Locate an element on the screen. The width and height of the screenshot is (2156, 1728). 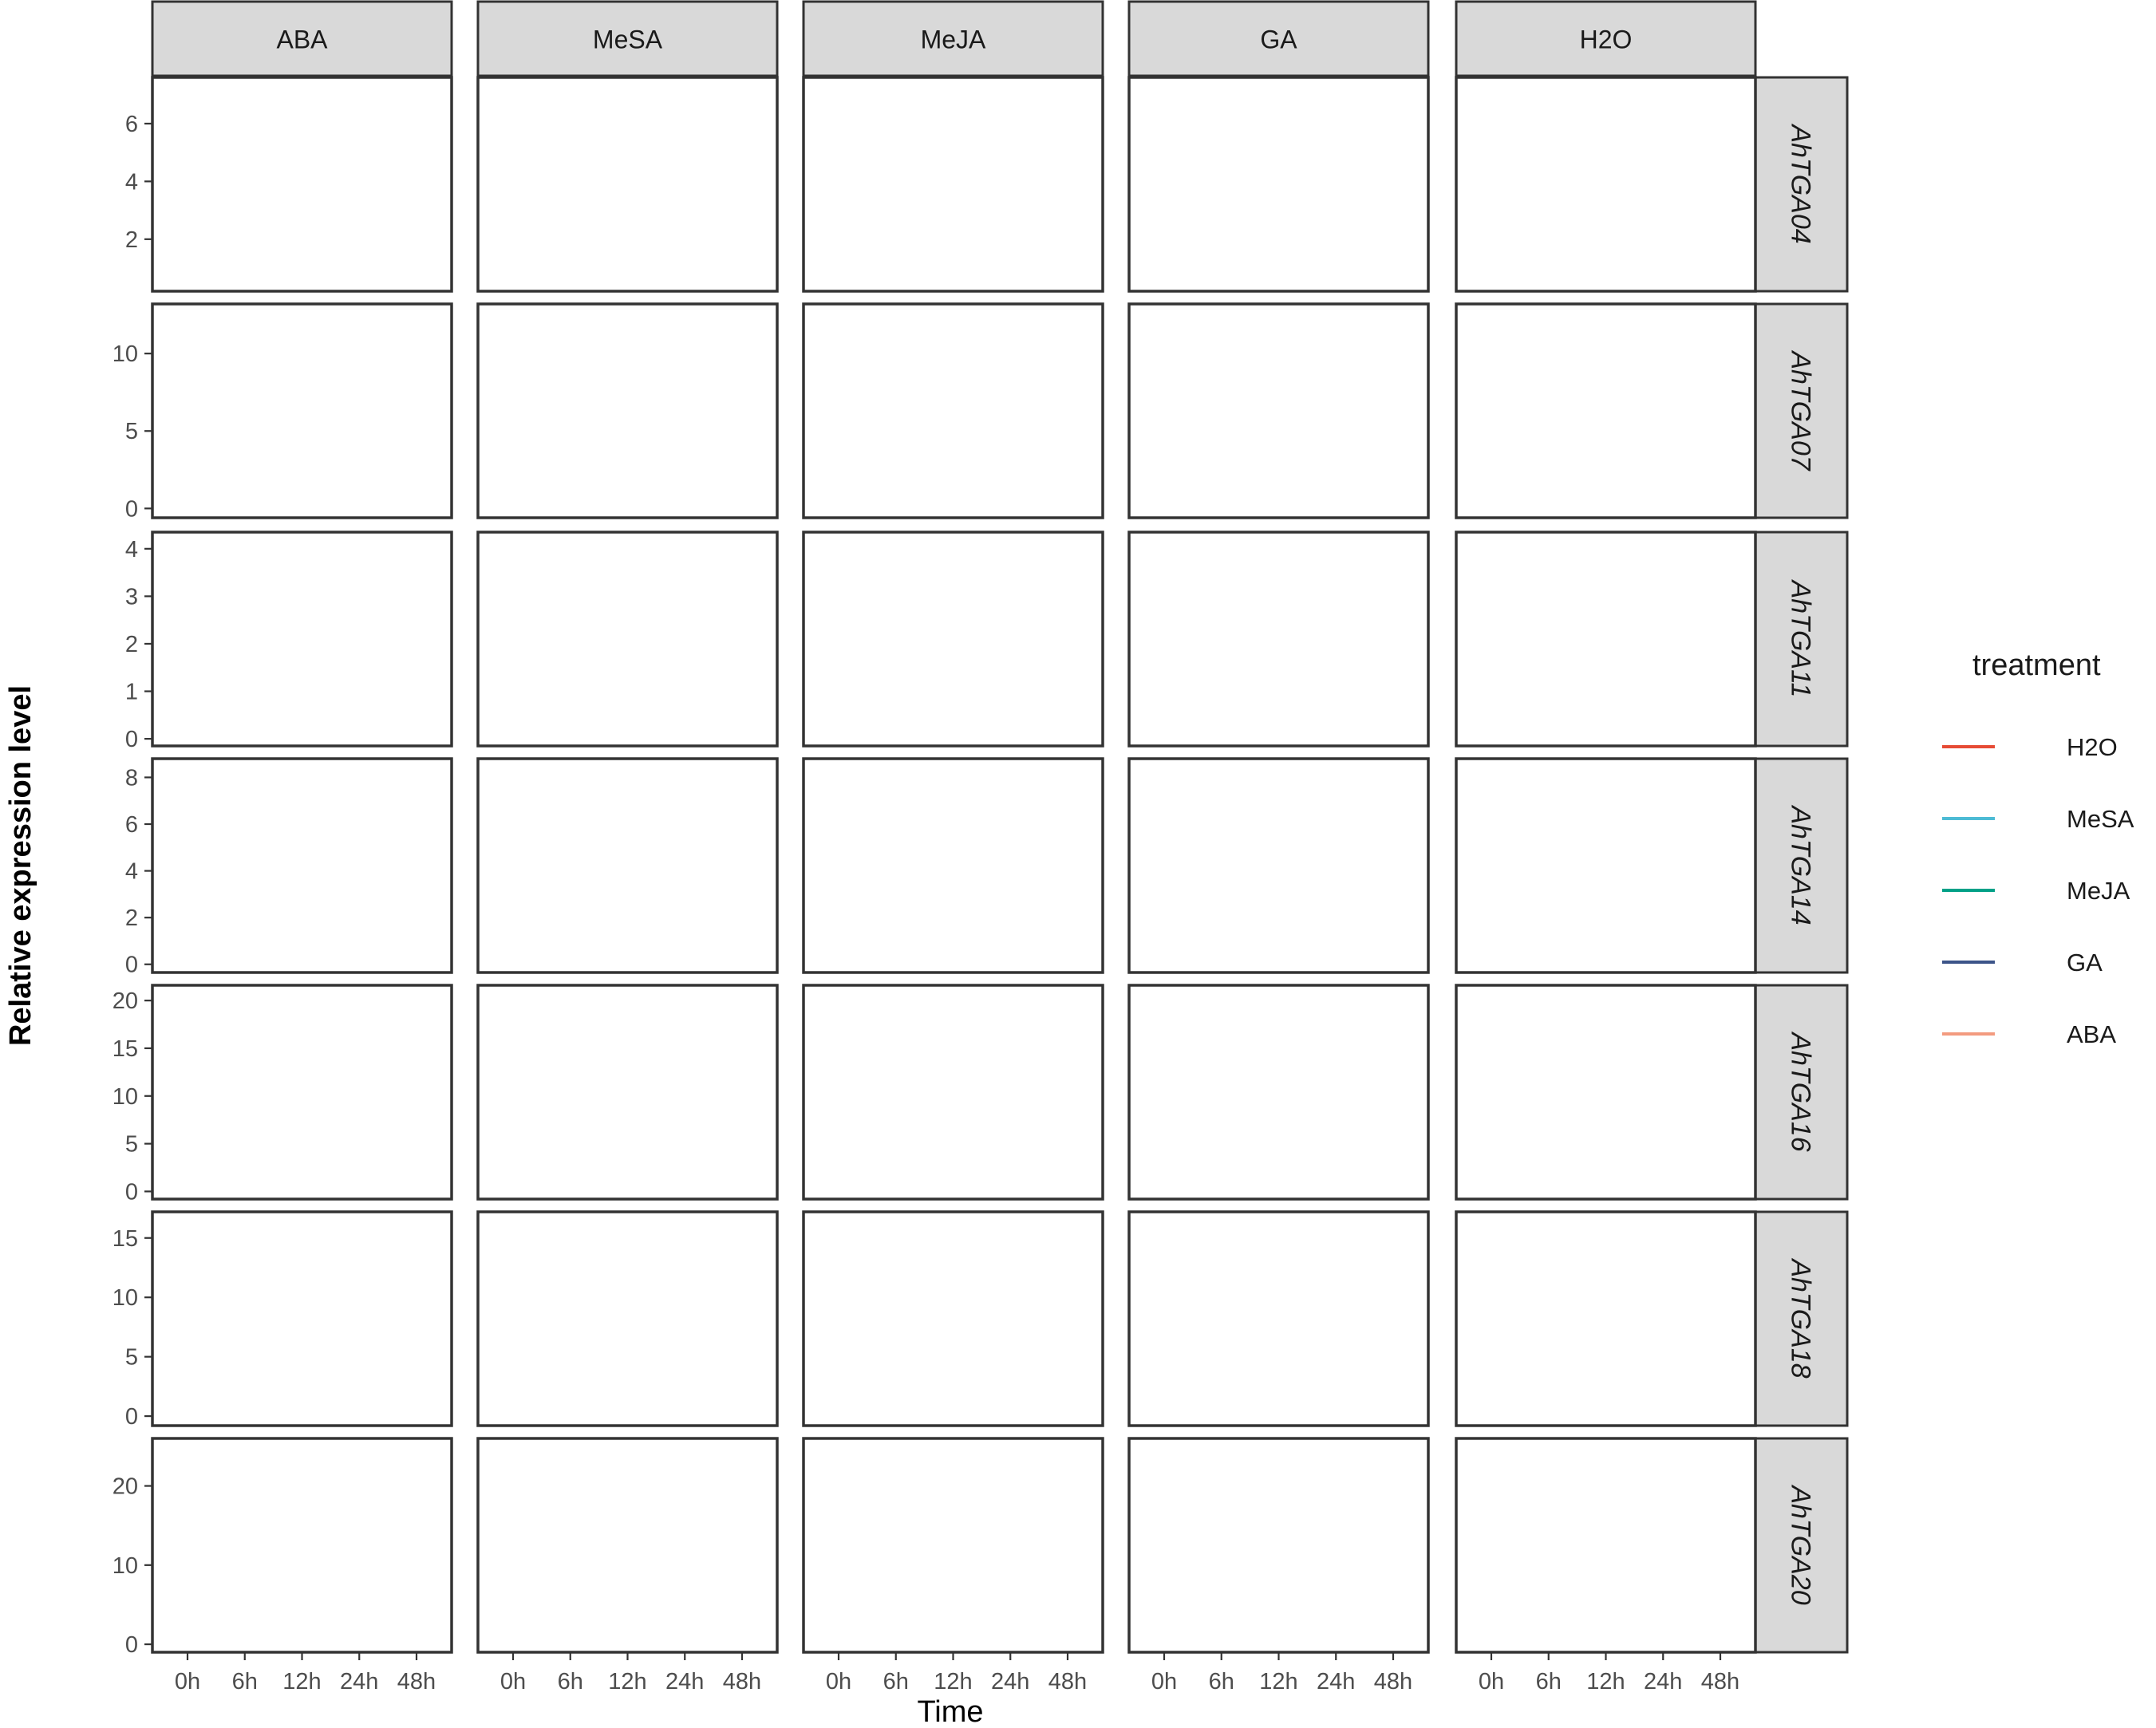
panel-ahtga20-mesa: ***** is located at coordinates (627, 1546).